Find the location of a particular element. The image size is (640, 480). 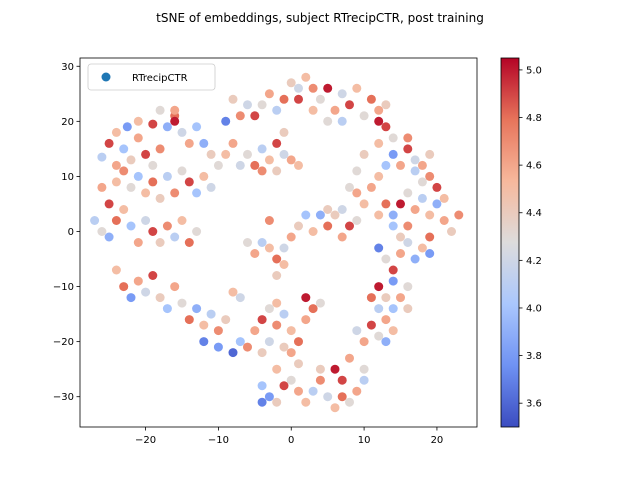

y-tick-label: −10 is located at coordinates (63, 287).